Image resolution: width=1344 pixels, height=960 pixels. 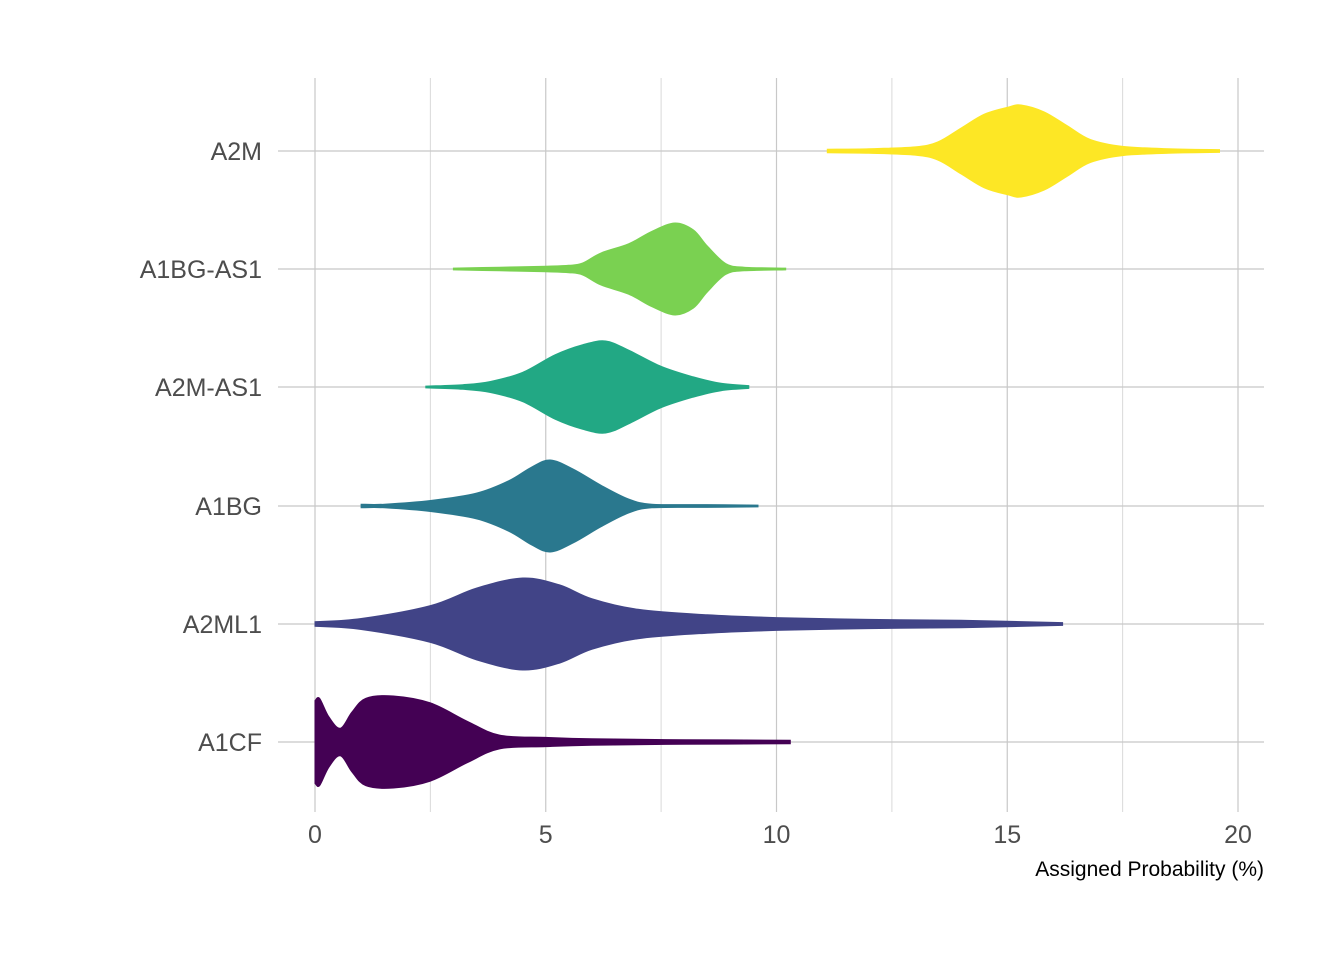 What do you see at coordinates (1023, 151) in the screenshot?
I see `violin-a2m` at bounding box center [1023, 151].